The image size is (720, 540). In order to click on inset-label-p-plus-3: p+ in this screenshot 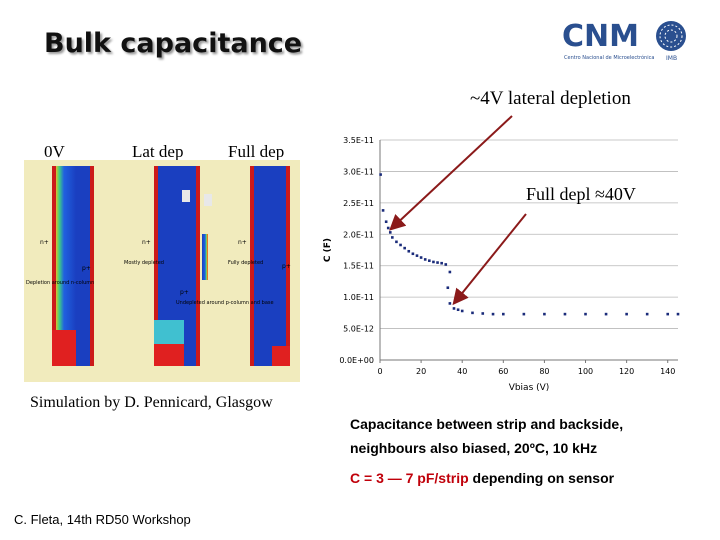, I will do `click(184, 292)`.